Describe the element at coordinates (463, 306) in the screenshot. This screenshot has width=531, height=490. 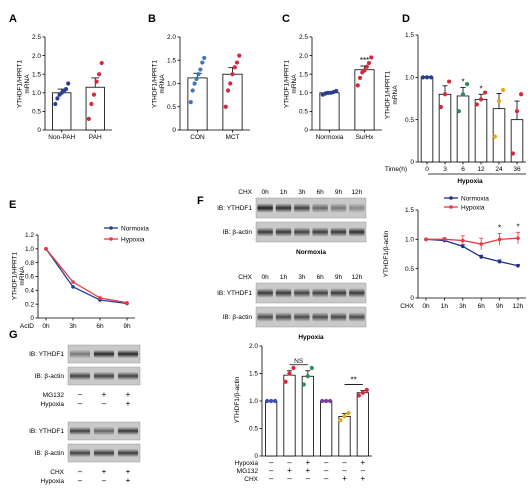
I see `x-tick-label: 3h` at that location.